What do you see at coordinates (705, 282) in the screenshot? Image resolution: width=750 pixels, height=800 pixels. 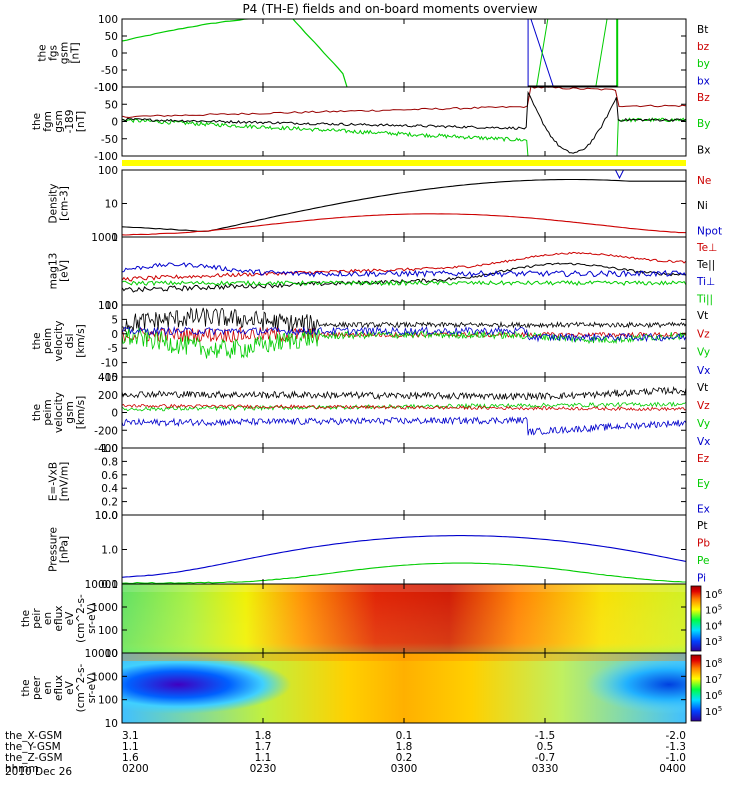 I see `legend-temp: Ti⊥` at bounding box center [705, 282].